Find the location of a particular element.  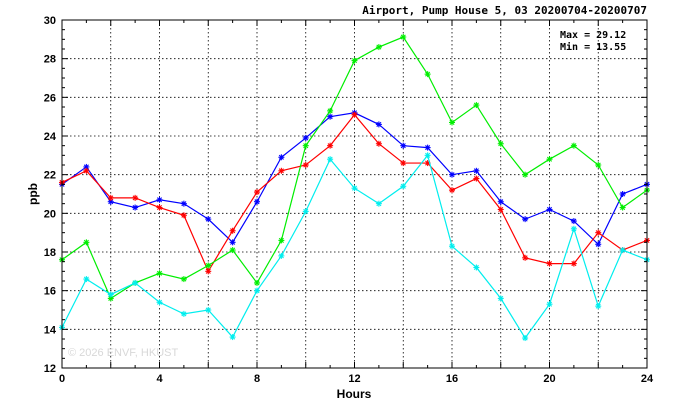

y-tick-label: 26 is located at coordinates (50, 98).